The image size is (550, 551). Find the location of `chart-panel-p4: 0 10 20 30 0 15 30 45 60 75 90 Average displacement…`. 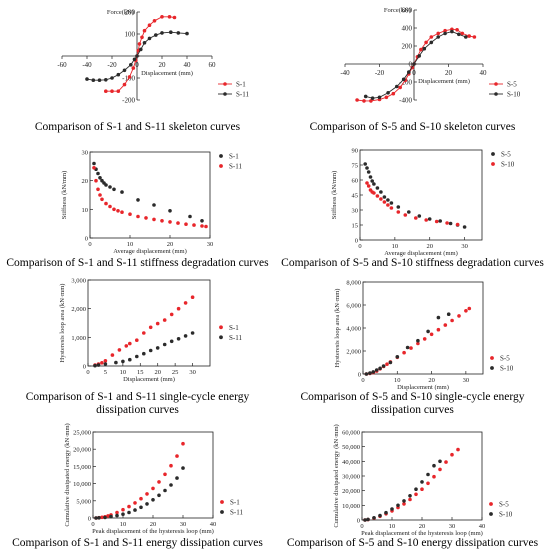

chart-panel-p4: 0 10 20 30 0 15 30 45 60 75 90 Average displacement… is located at coordinates (412, 205).